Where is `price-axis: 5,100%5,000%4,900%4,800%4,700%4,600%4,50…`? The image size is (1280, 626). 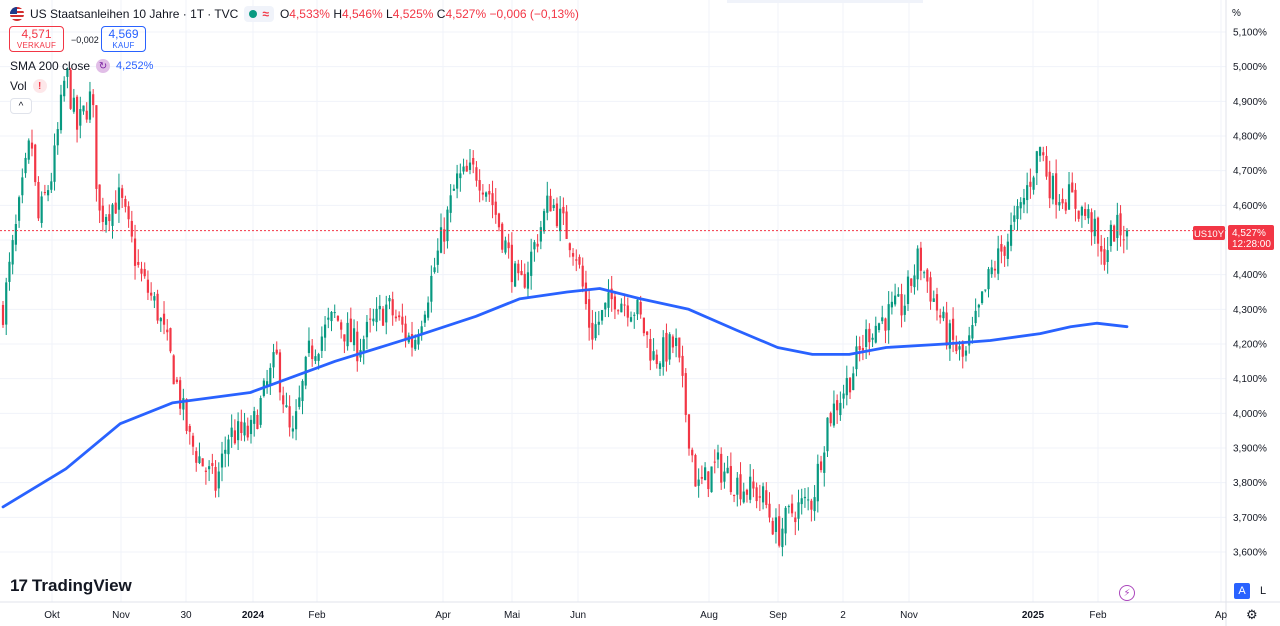 price-axis: 5,100%5,000%4,900%4,800%4,700%4,600%4,50… is located at coordinates (1250, 293).